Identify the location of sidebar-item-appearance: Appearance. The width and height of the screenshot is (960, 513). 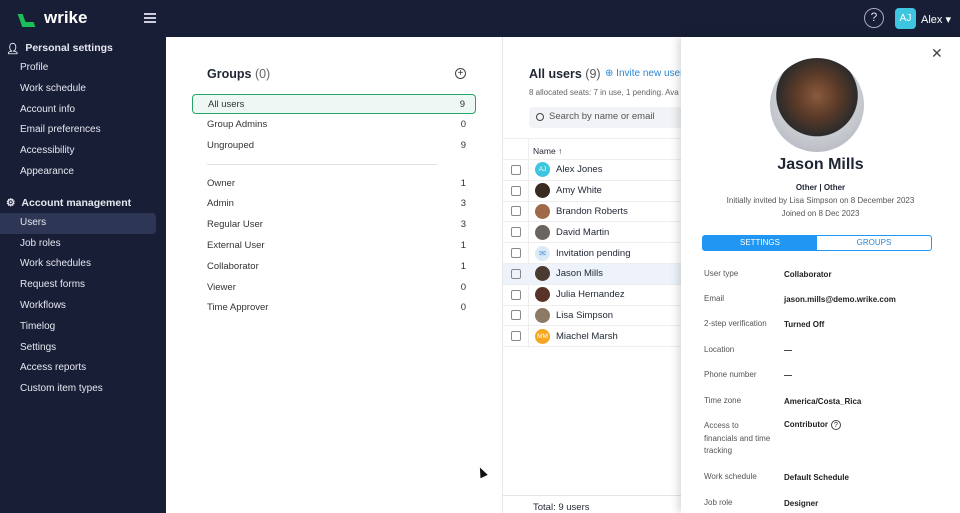
(47, 171).